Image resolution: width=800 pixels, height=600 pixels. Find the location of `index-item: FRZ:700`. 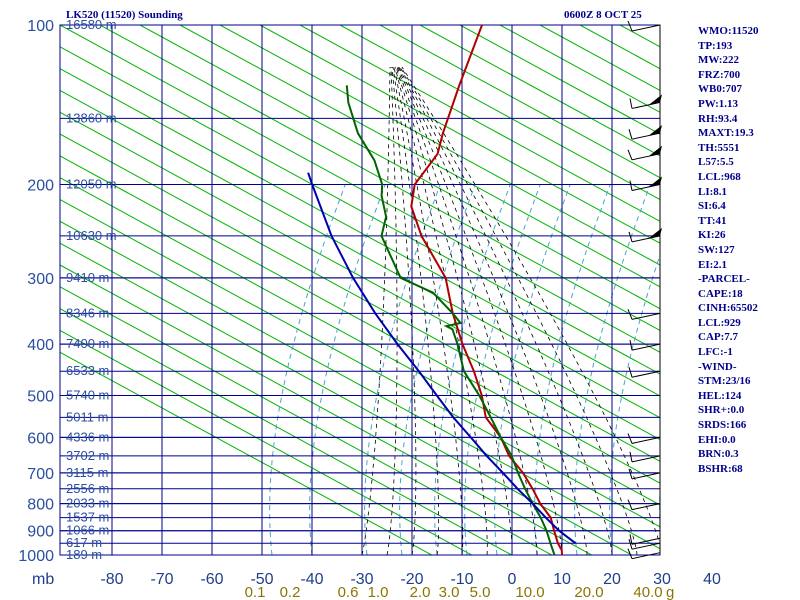

index-item: FRZ:700 is located at coordinates (719, 74).